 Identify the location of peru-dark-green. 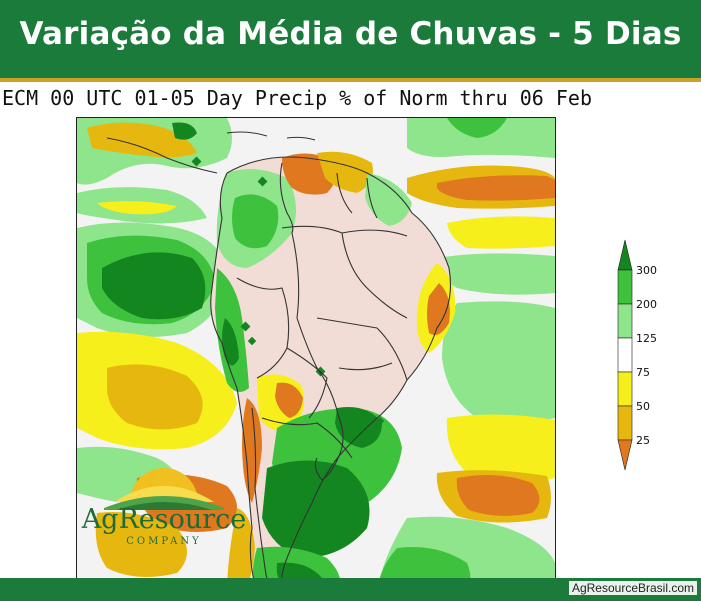
(230, 342).